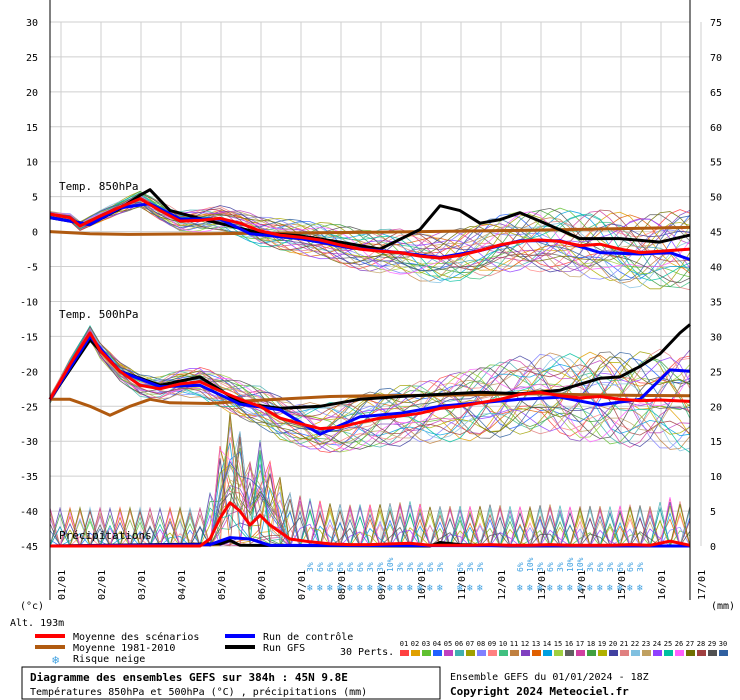 The height and width of the screenshot is (700, 740). What do you see at coordinates (525, 644) in the screenshot?
I see `pert-legend-label: 12` at bounding box center [525, 644].